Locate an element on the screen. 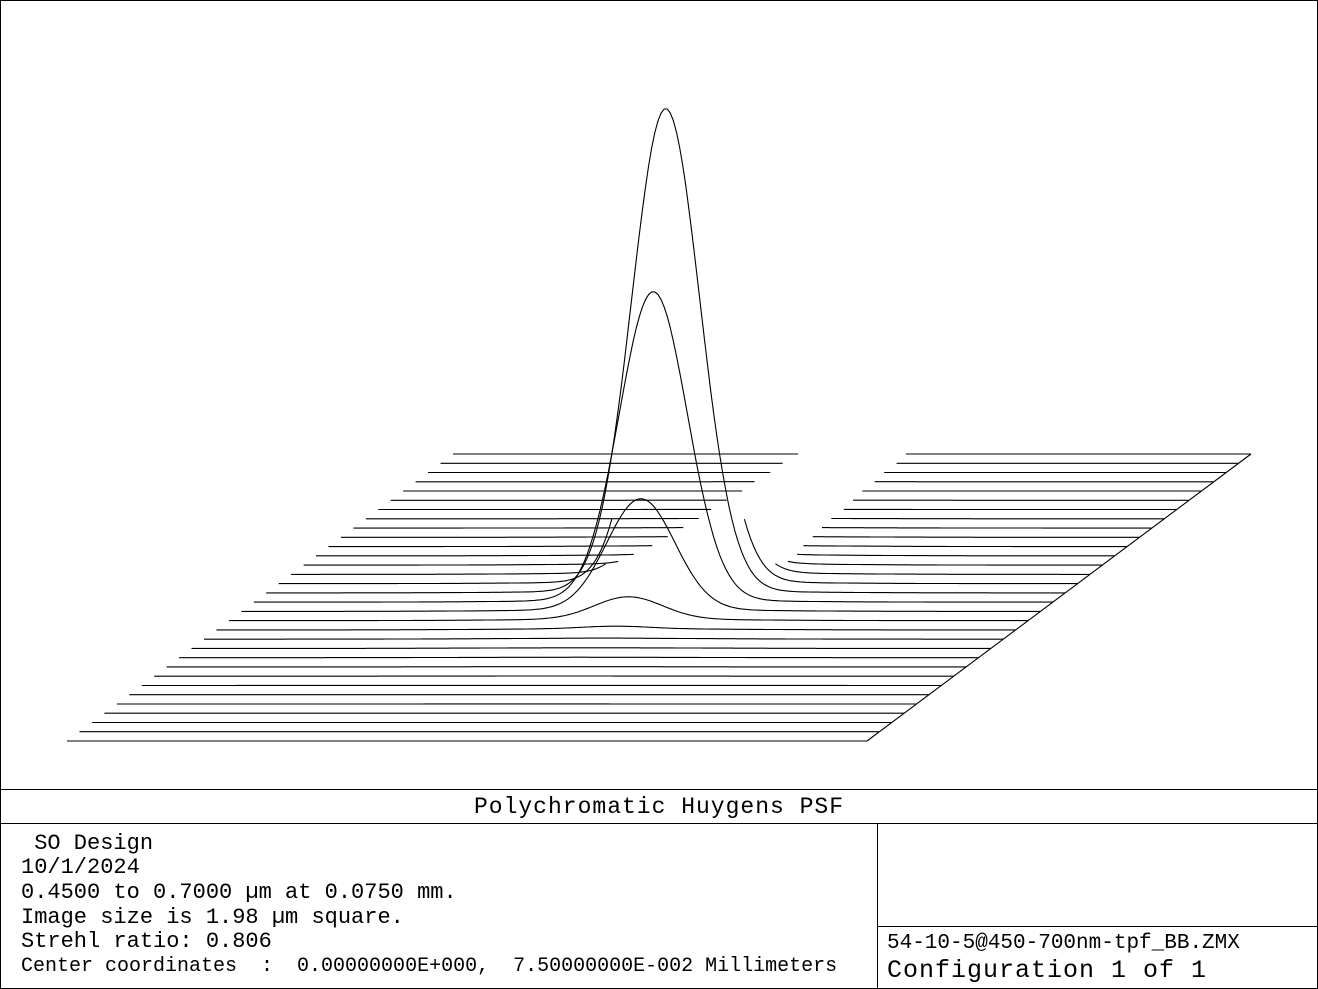 Image resolution: width=1318 pixels, height=989 pixels. file-name-text: 54-10-5@450-700nm-tpf_BB.ZMX is located at coordinates (1063, 943).